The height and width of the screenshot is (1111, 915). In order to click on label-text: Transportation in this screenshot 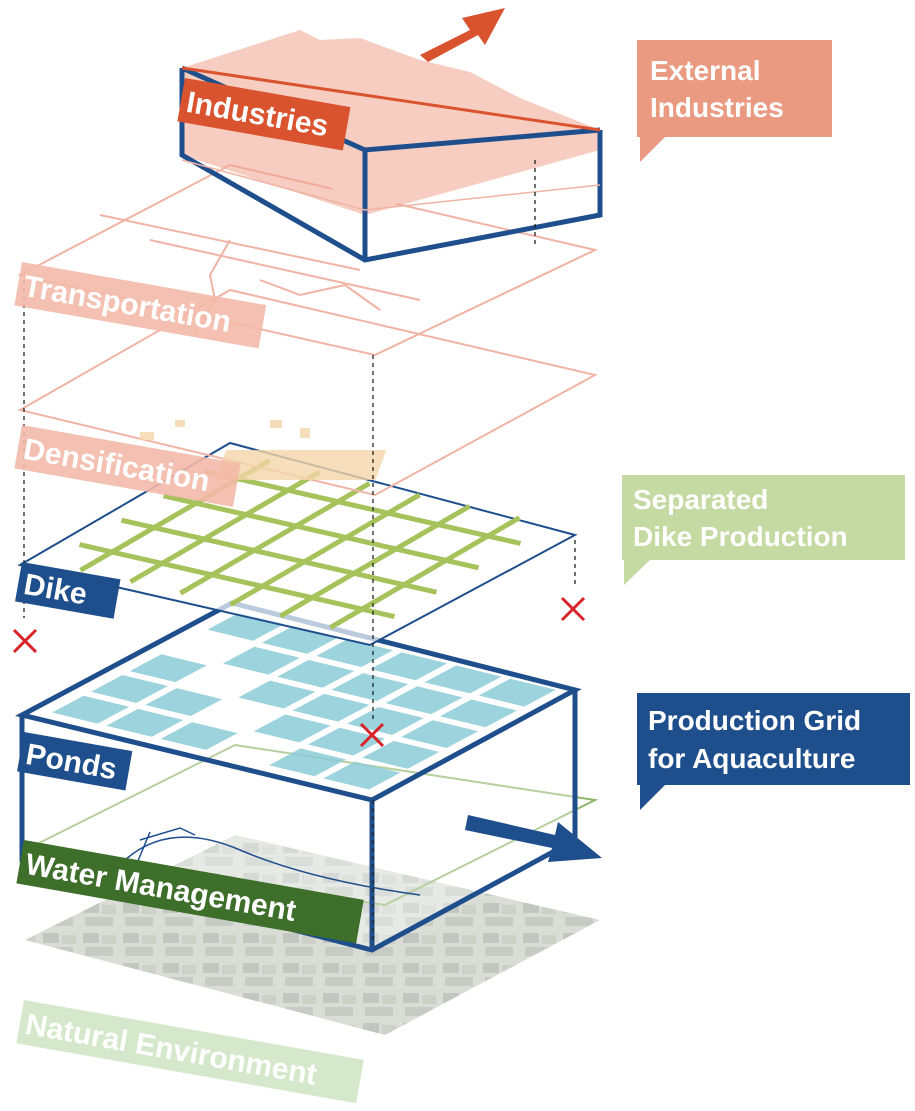, I will do `click(127, 304)`.